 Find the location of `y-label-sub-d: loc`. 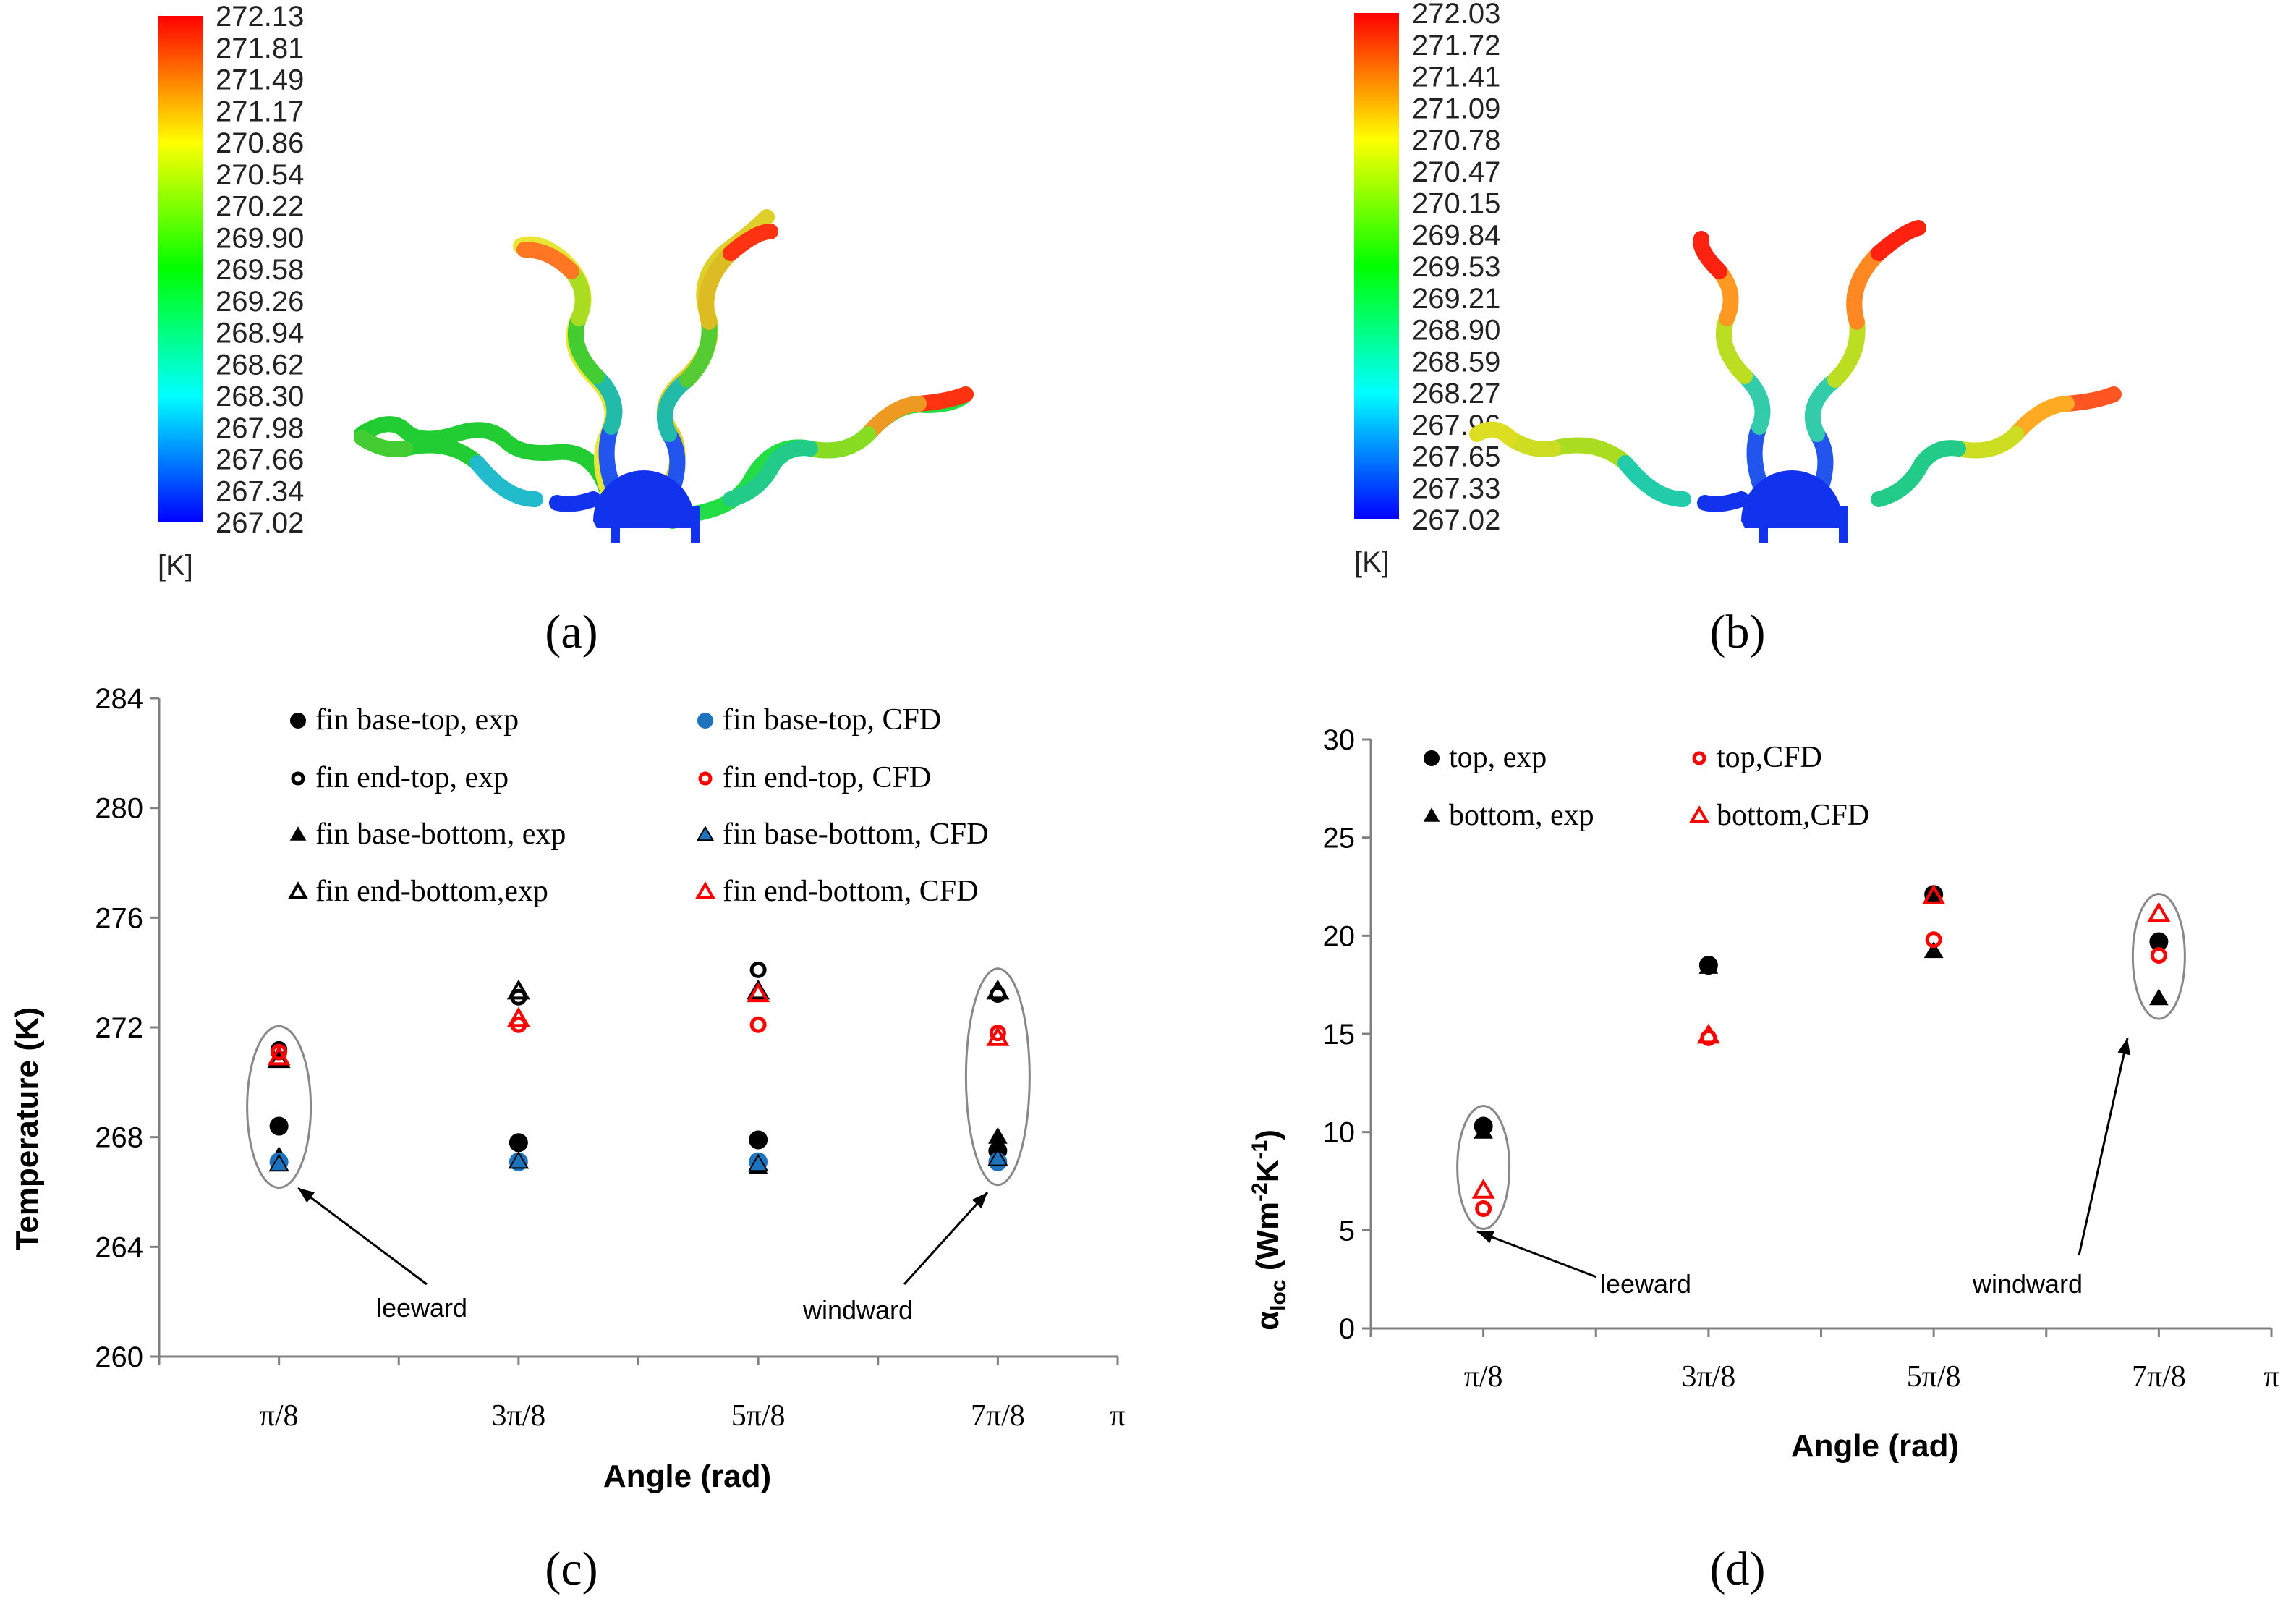

y-label-sub-d: loc is located at coordinates (1279, 1294).